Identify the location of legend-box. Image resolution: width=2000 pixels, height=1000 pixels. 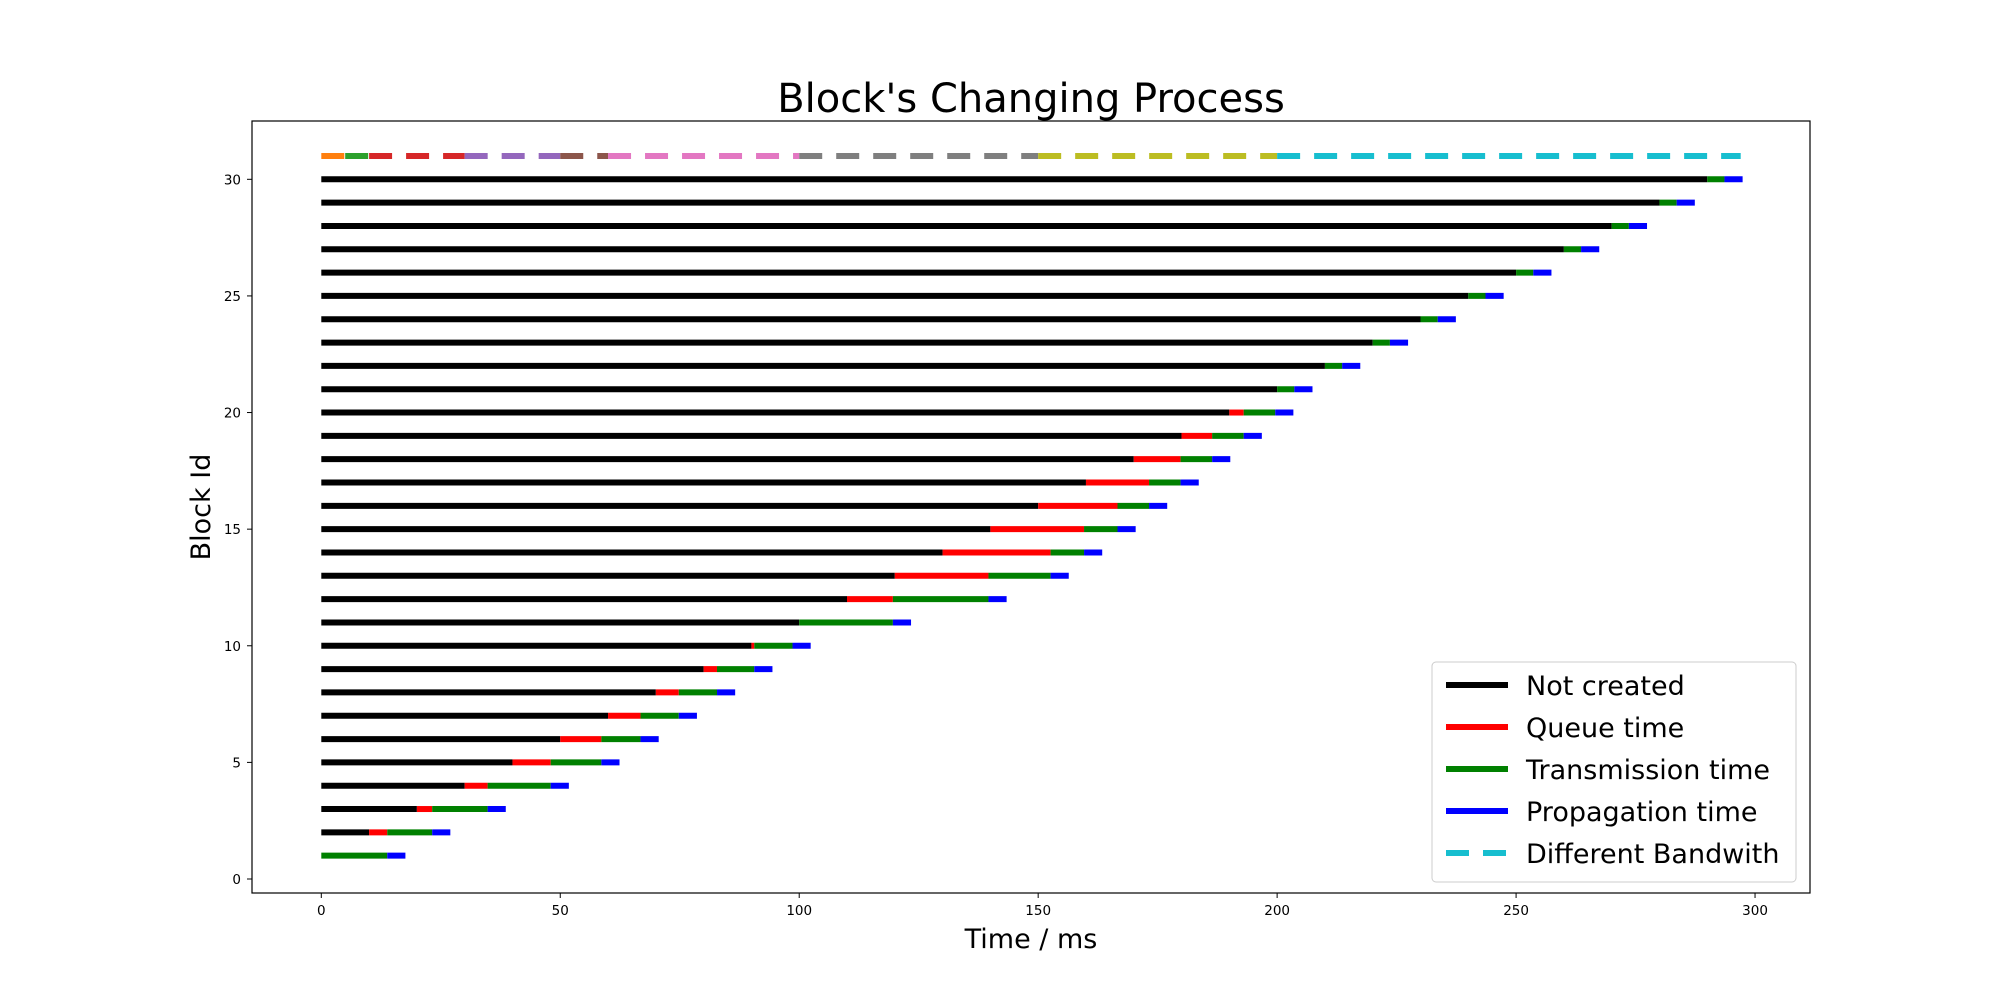
(1614, 772).